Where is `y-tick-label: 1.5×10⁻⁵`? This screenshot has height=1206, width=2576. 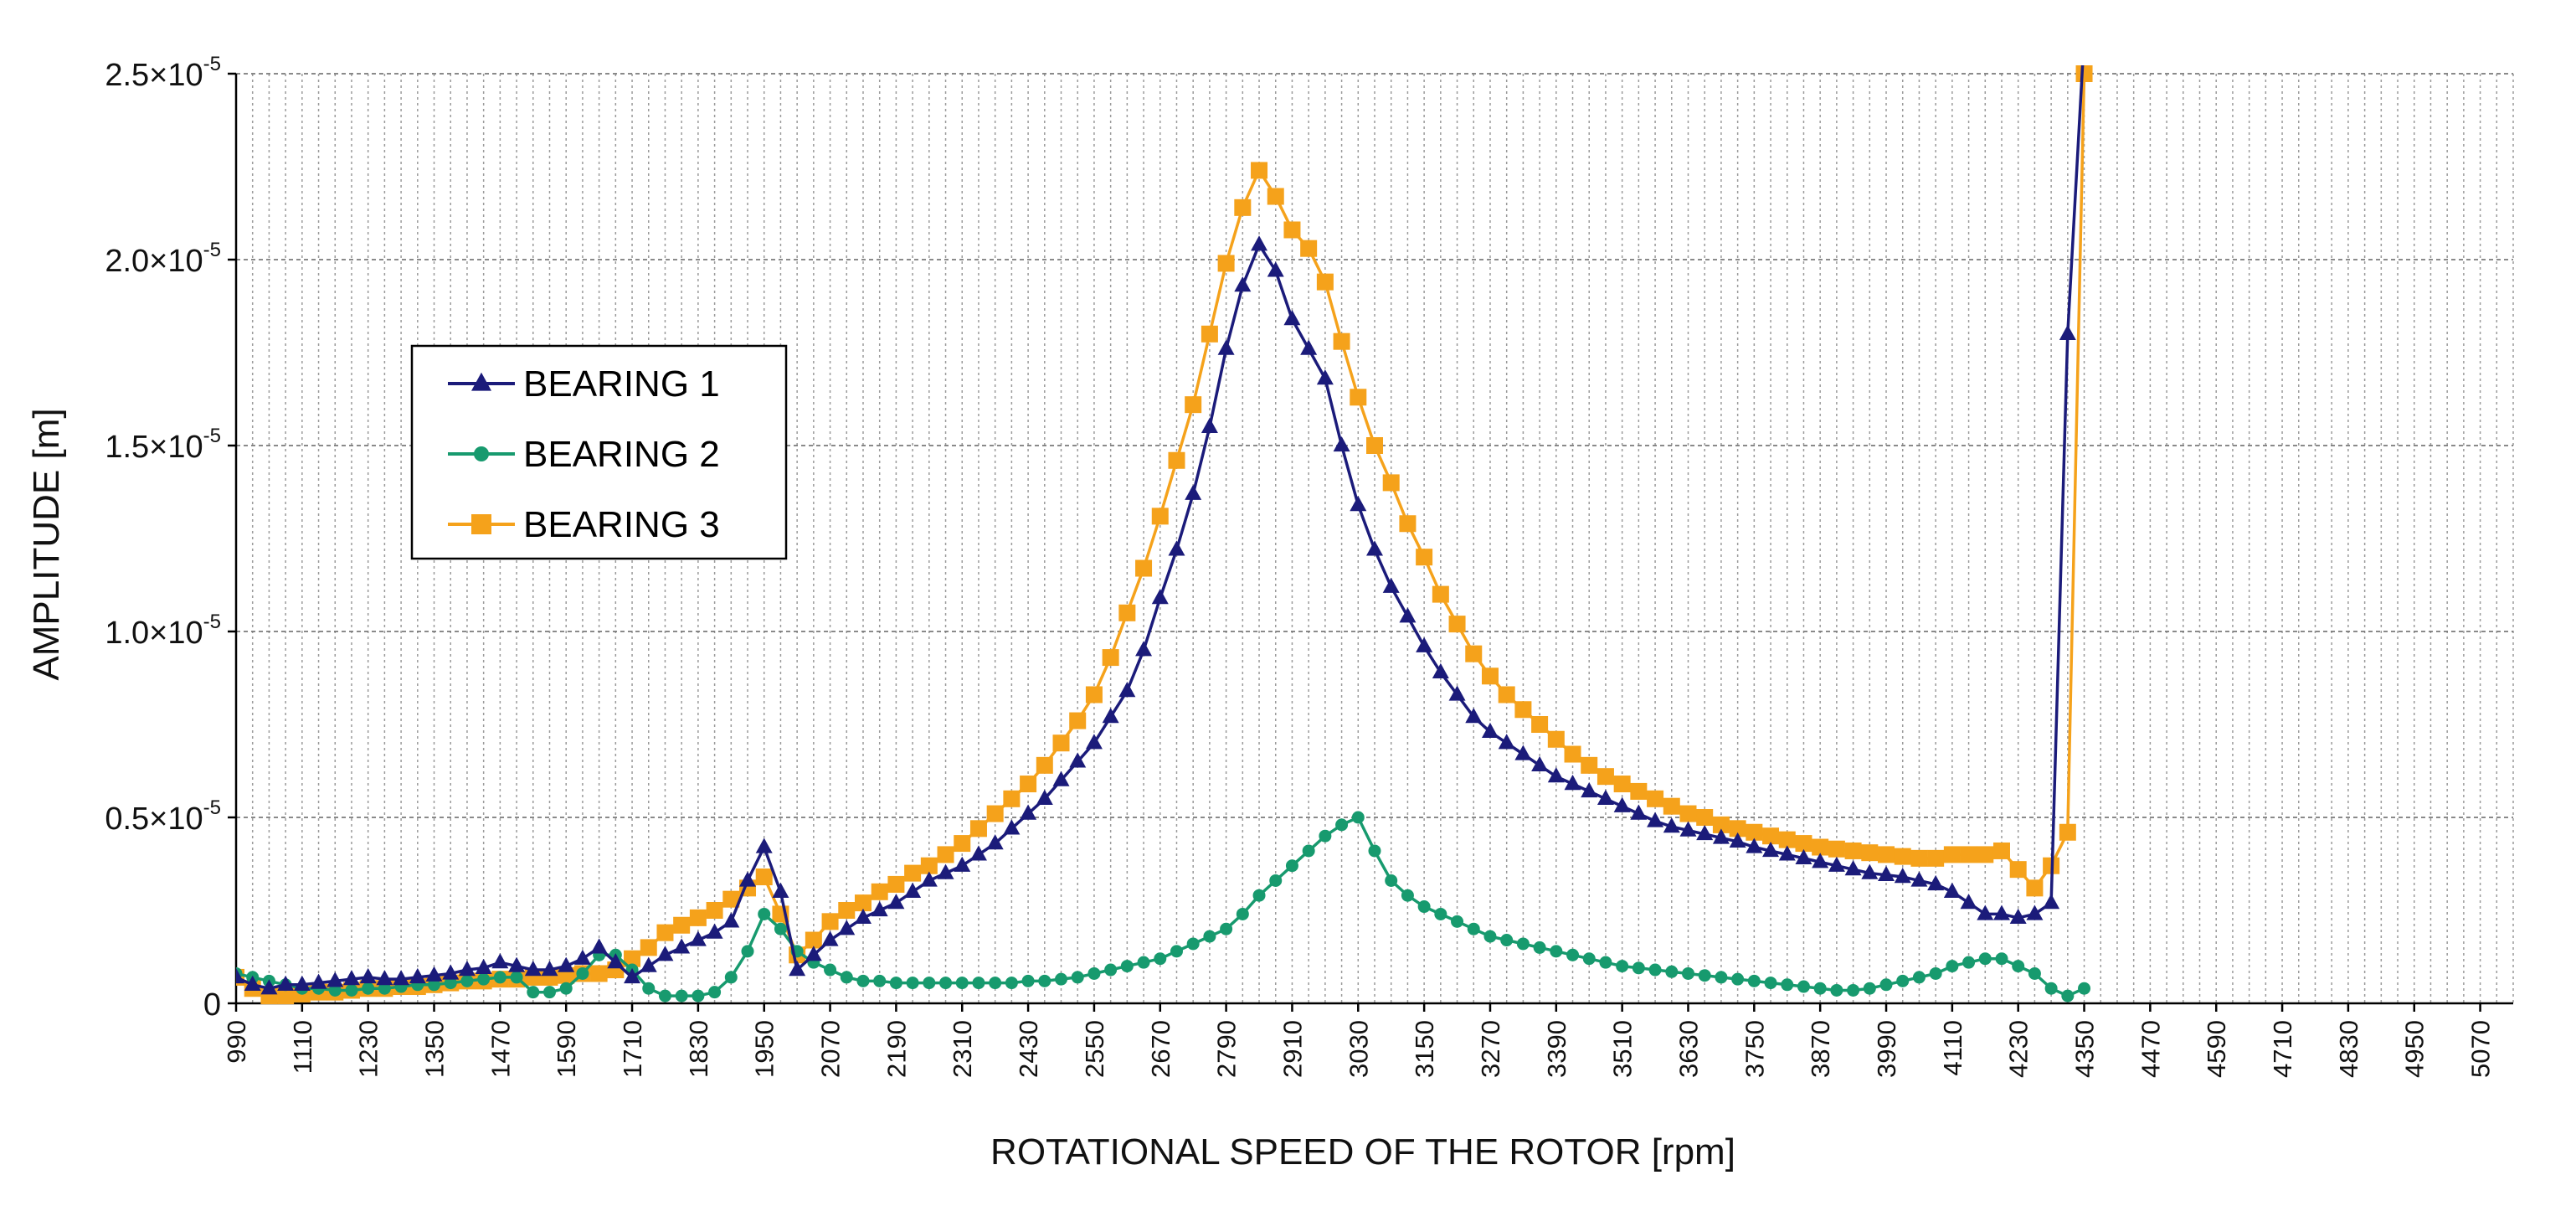 y-tick-label: 1.5×10⁻⁵ is located at coordinates (163, 445).